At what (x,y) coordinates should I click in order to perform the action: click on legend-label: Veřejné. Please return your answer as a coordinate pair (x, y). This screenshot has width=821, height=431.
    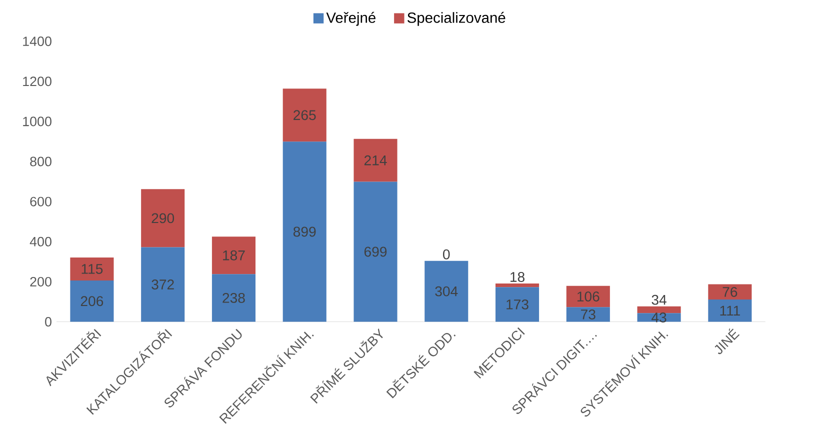
    Looking at the image, I should click on (351, 19).